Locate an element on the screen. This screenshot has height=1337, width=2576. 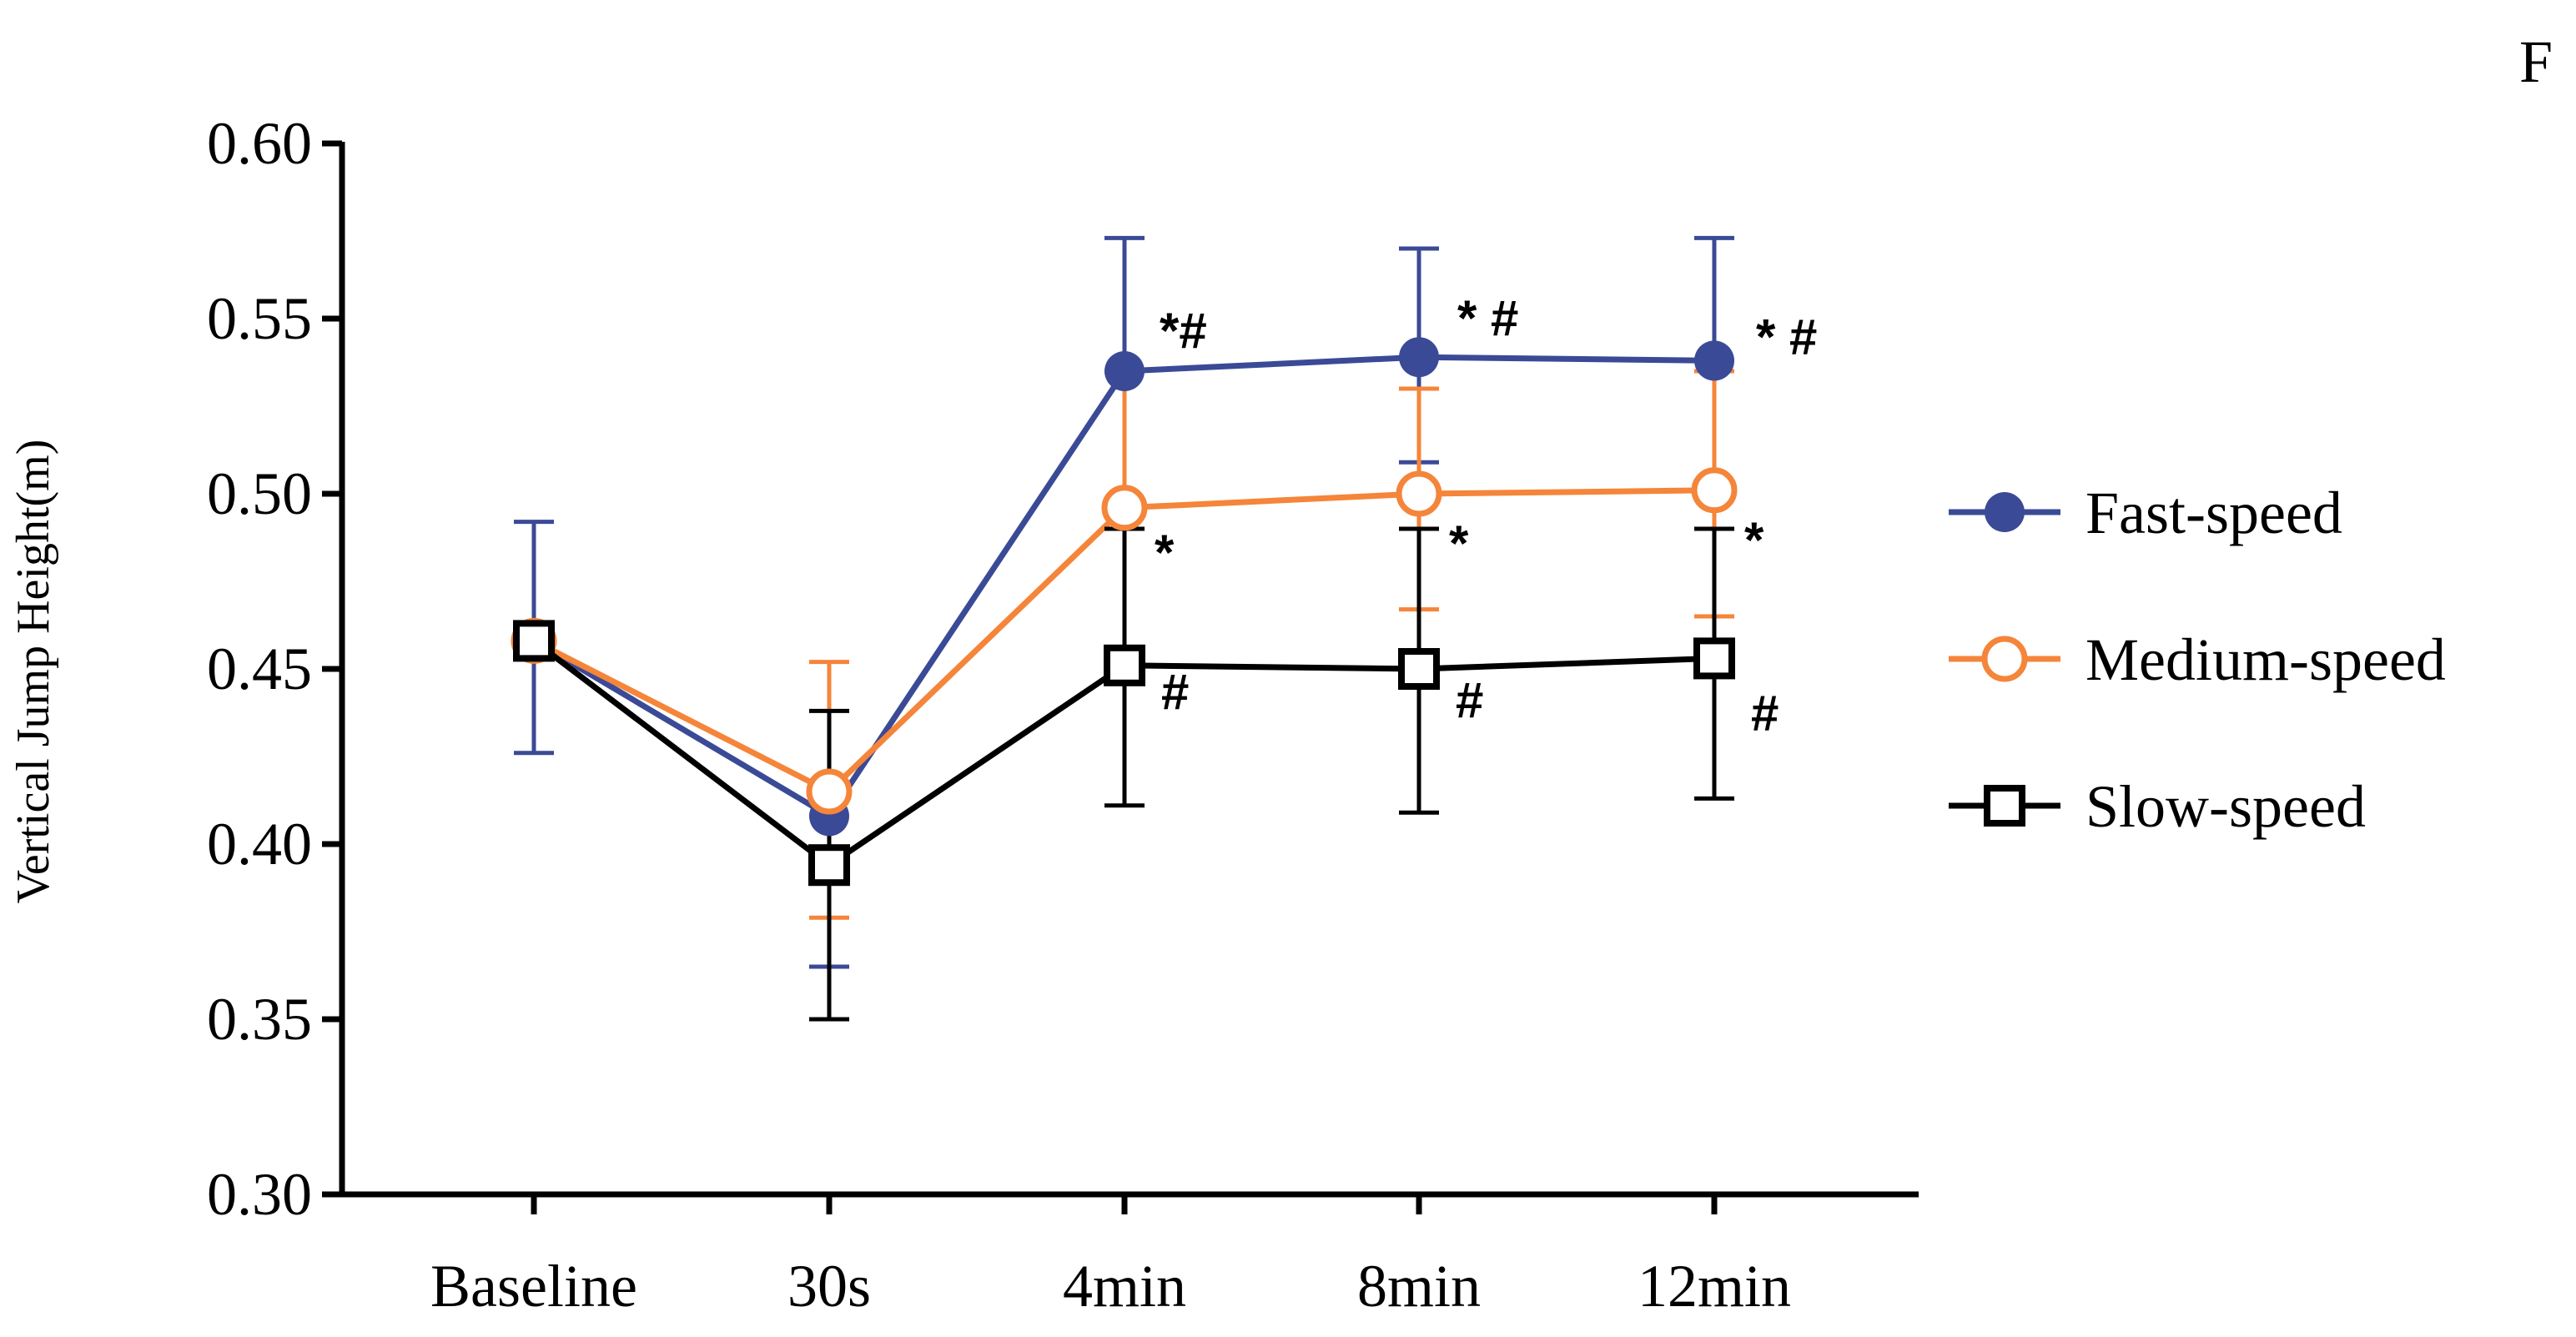
x-tick-label: 4min is located at coordinates (1124, 1286).